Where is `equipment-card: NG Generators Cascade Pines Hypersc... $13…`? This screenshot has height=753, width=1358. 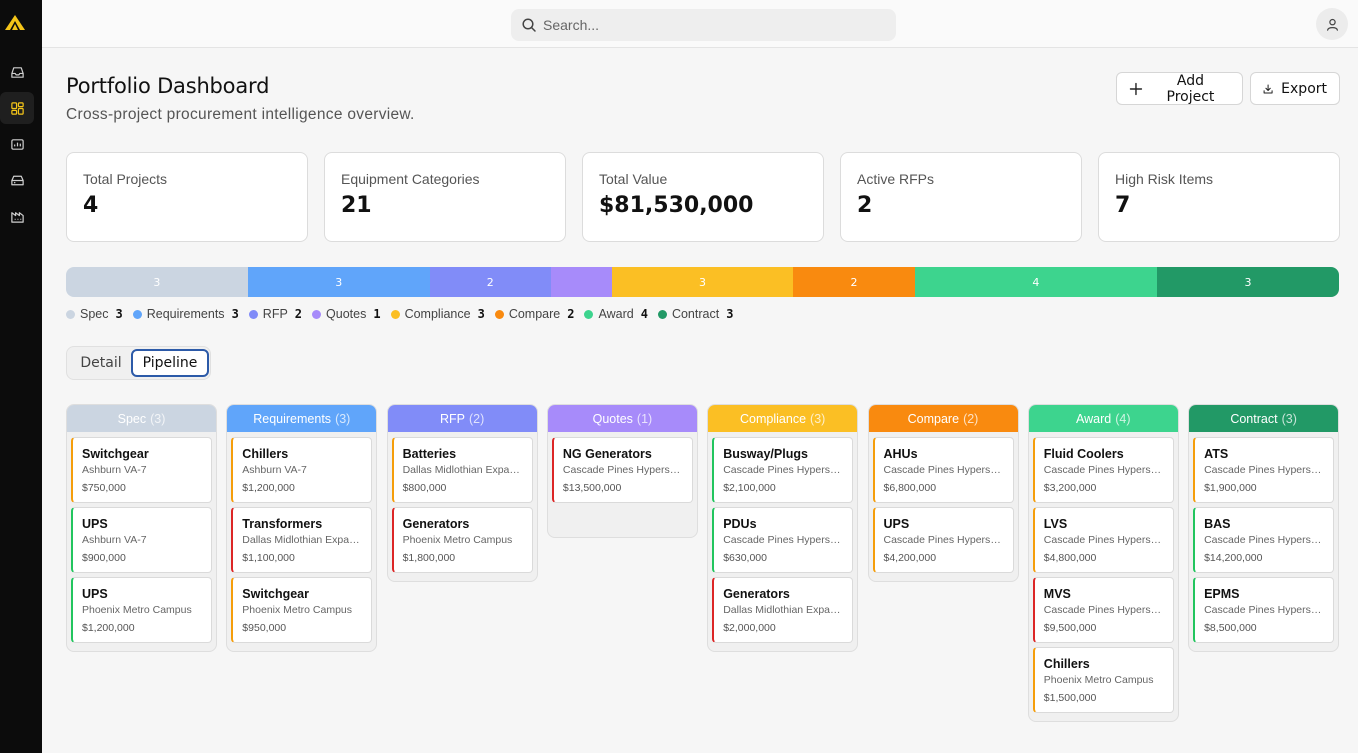 equipment-card: NG Generators Cascade Pines Hypersc... $13… is located at coordinates (622, 470).